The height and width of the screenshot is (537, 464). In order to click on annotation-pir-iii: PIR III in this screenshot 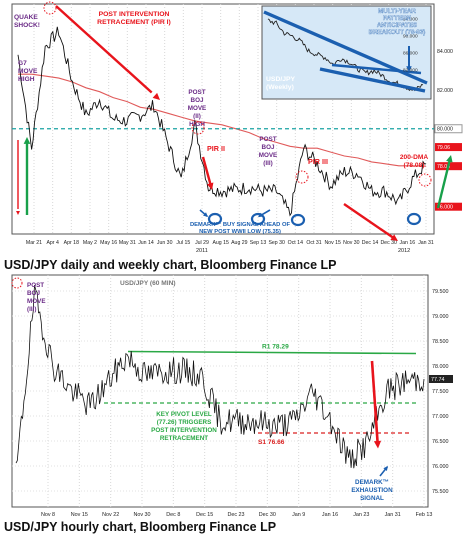, I will do `click(318, 161)`.